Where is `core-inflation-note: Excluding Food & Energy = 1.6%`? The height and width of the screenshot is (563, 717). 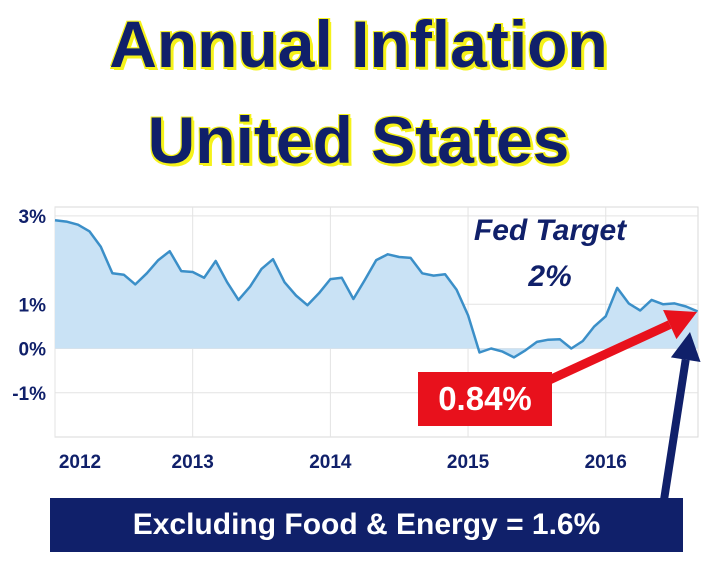 core-inflation-note: Excluding Food & Energy = 1.6% is located at coordinates (366, 525).